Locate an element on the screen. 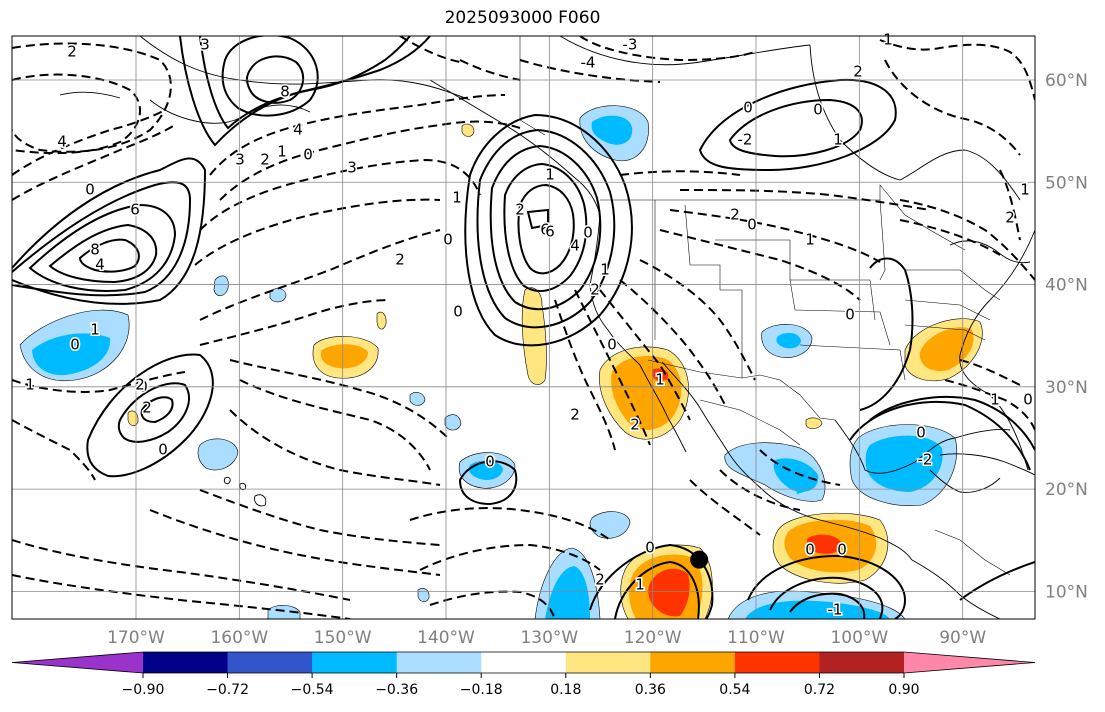 This screenshot has width=1105, height=712. longitude-label: 110°W is located at coordinates (756, 638).